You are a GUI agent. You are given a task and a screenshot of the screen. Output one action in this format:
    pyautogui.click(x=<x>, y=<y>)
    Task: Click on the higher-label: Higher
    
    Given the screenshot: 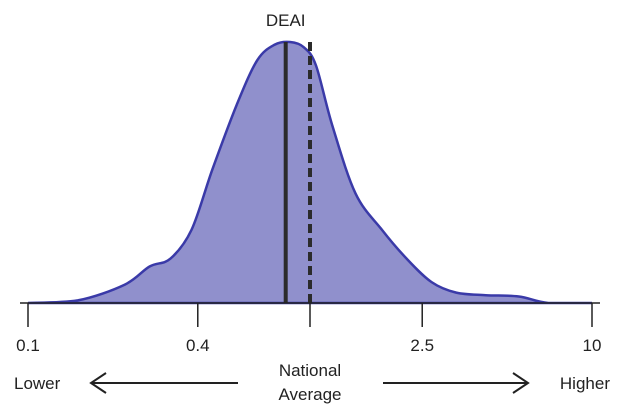 What is the action you would take?
    pyautogui.click(x=585, y=383)
    